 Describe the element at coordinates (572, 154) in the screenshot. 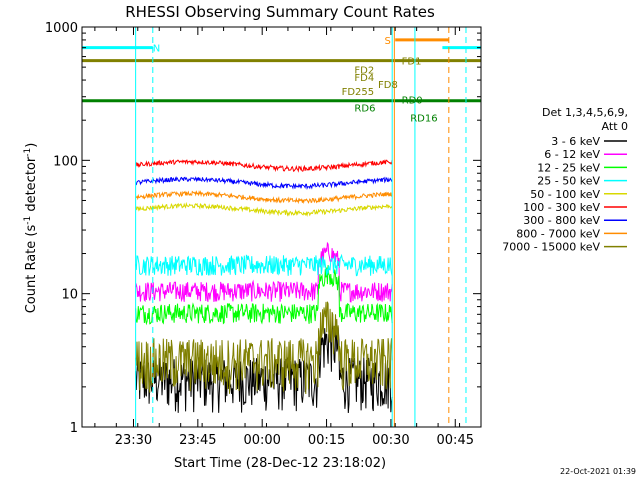

I see `legend-label-6-12-kev: 6 - 12 keV` at that location.